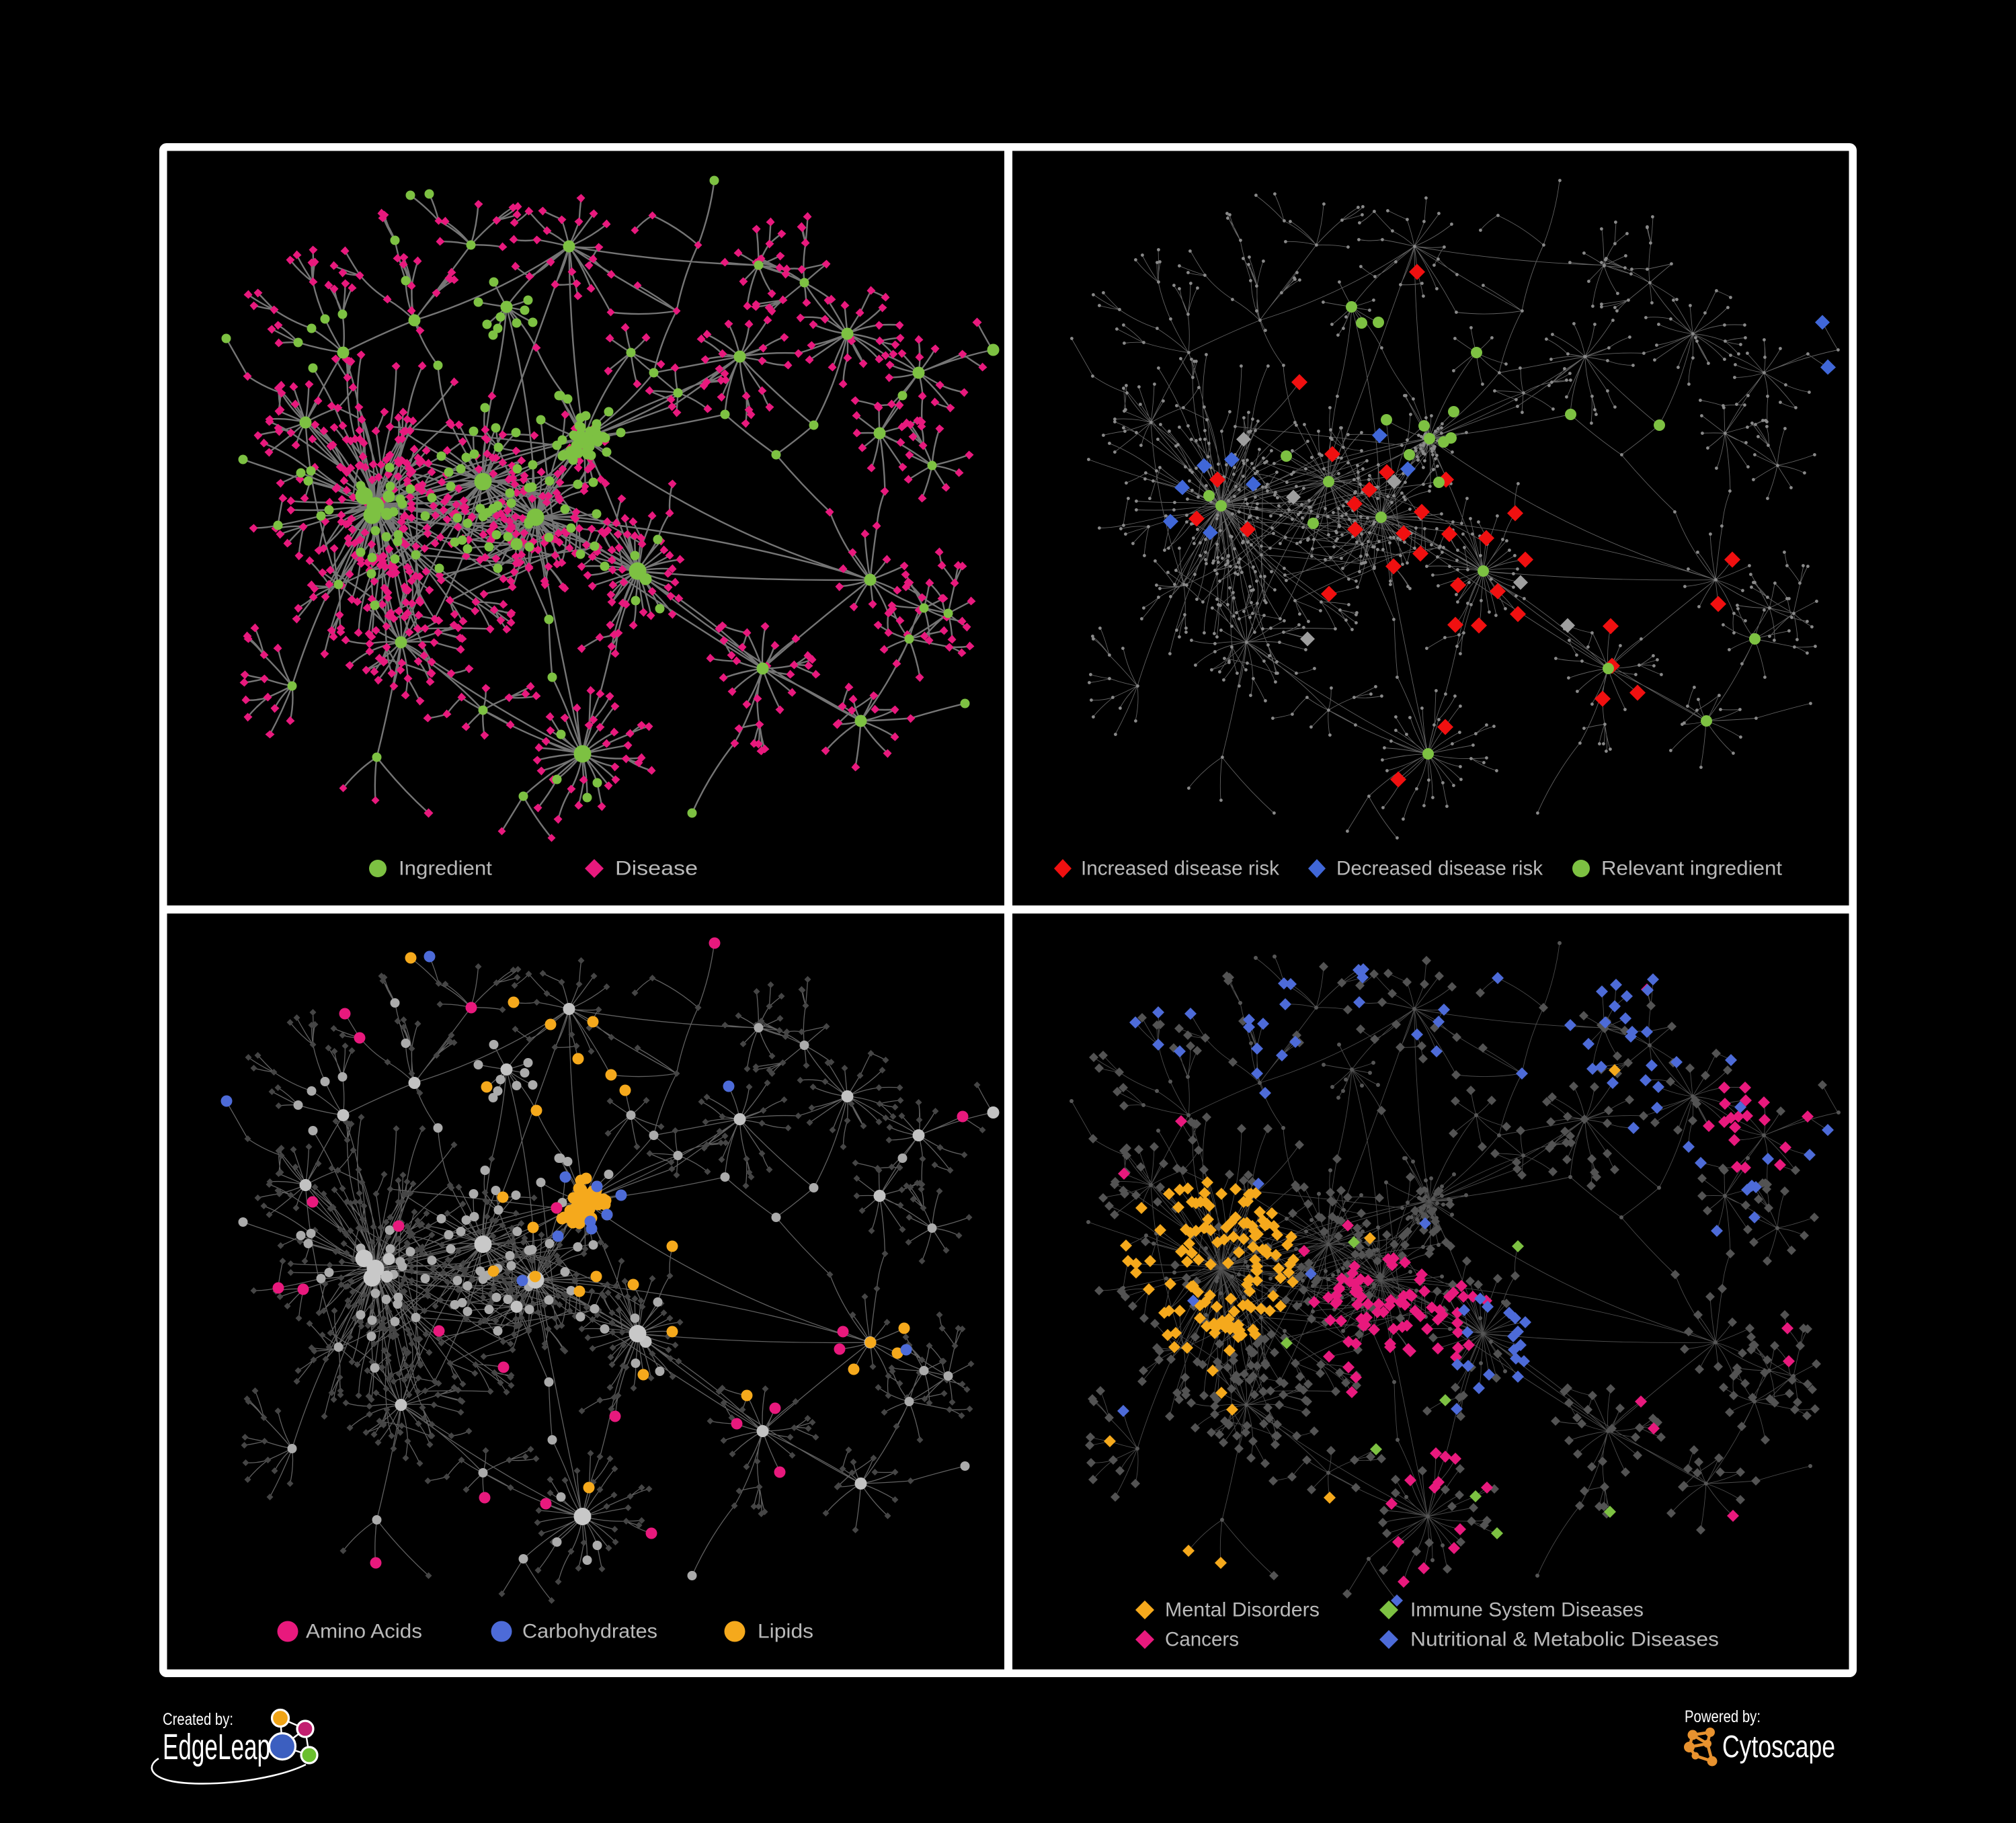 Image resolution: width=2016 pixels, height=1823 pixels. I want to click on svg-text: Disease, so click(656, 869).